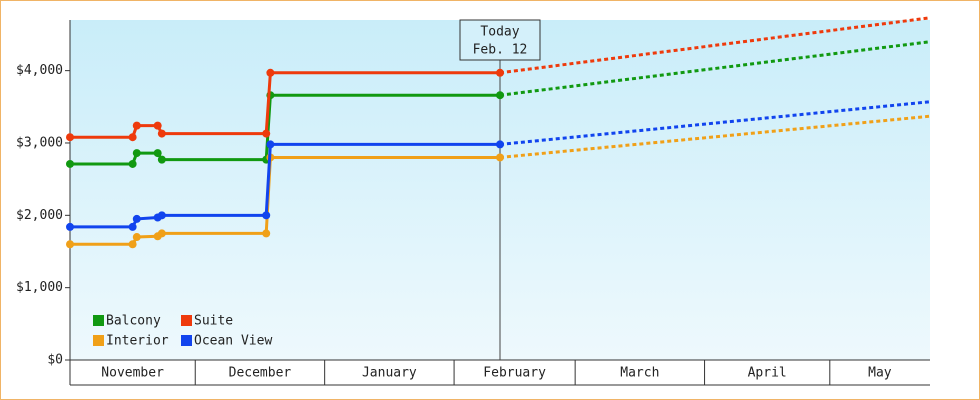 This screenshot has width=980, height=400. I want to click on legend-label: Interior, so click(137, 341).